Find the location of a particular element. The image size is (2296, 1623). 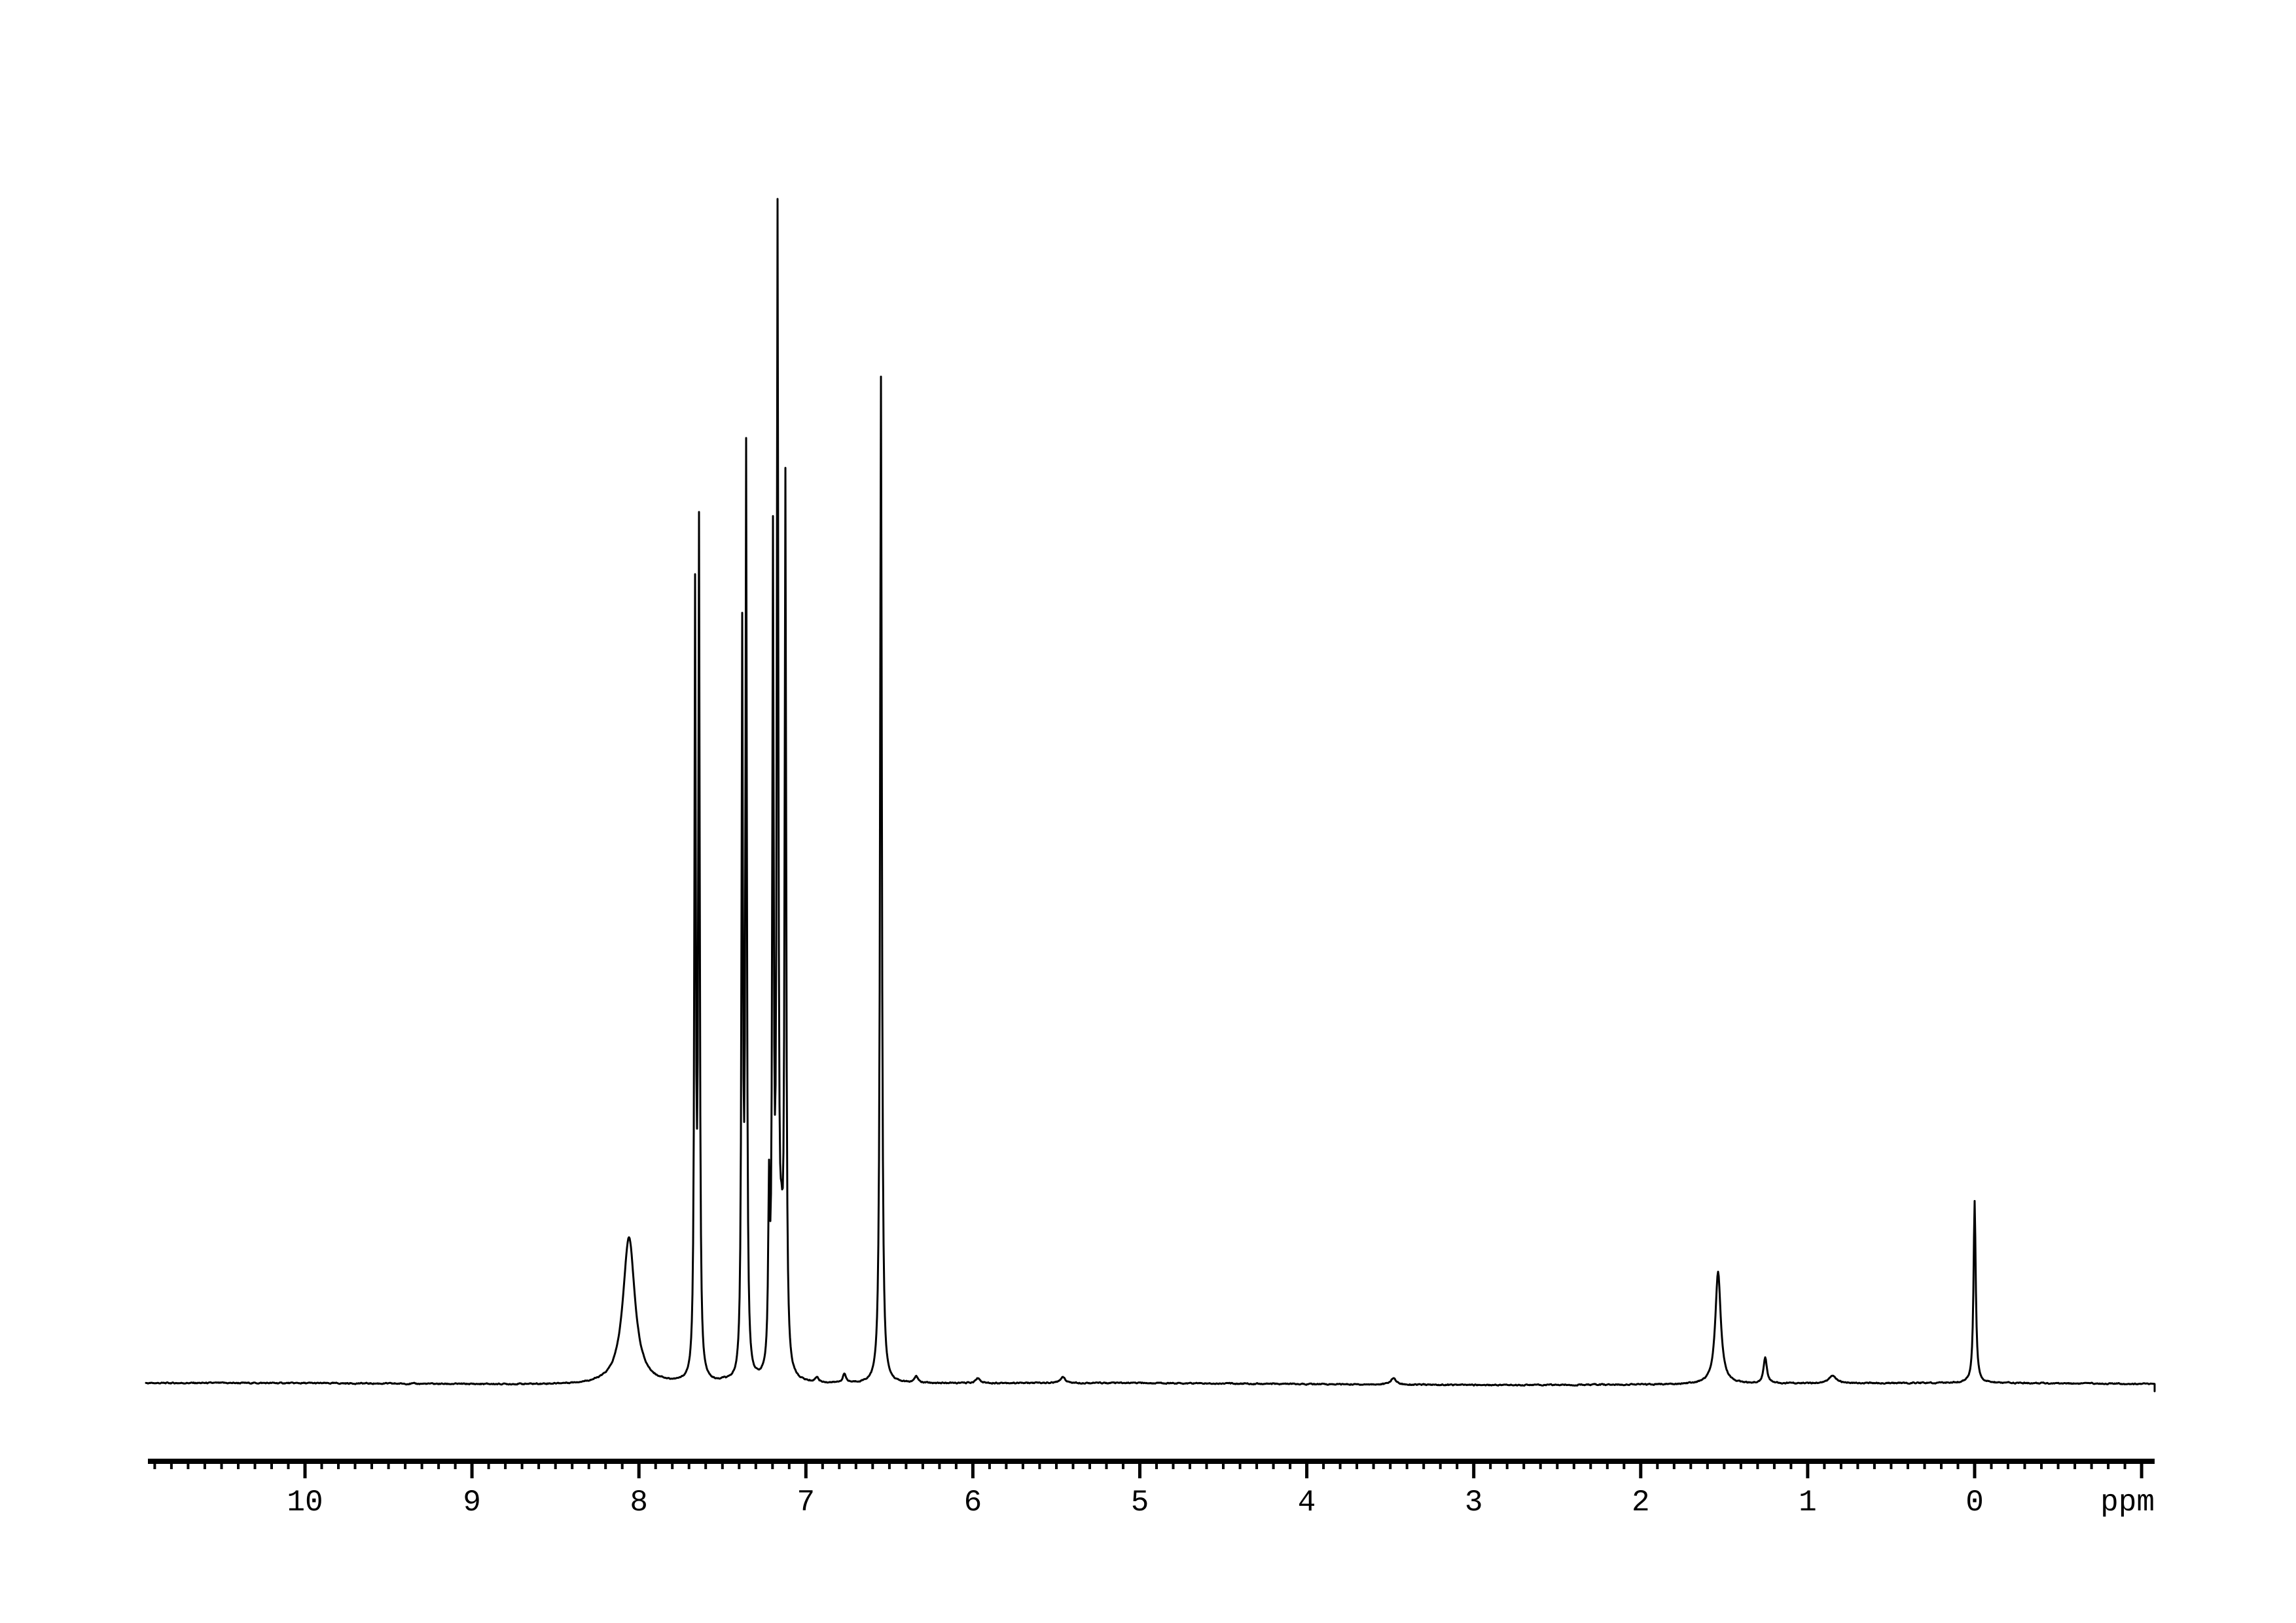

axis-tick-label: 2 is located at coordinates (1641, 1503).